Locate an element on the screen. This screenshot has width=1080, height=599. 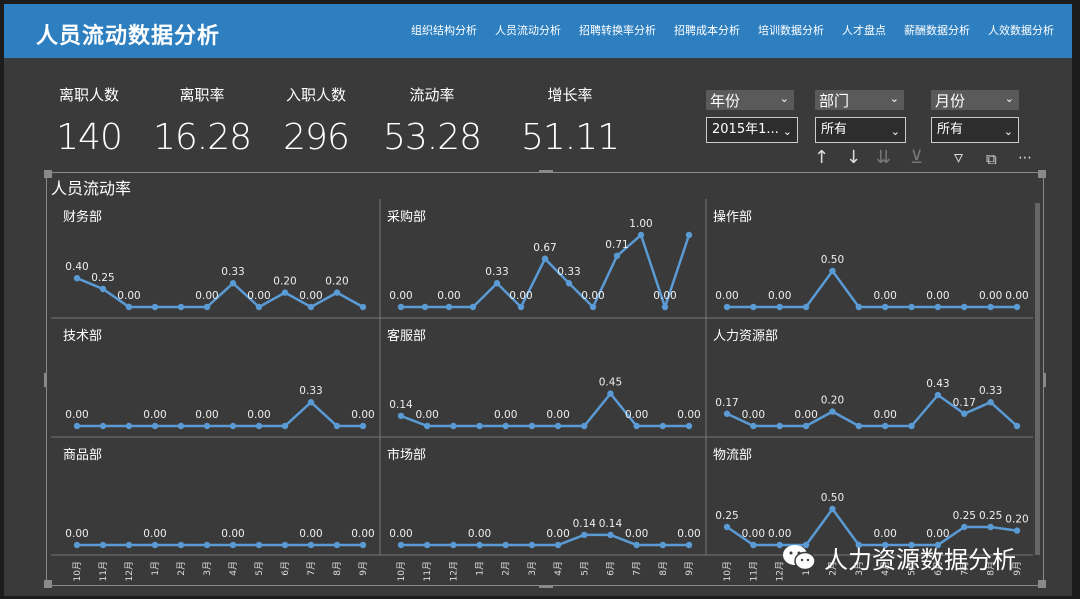
kpi-growth-rate: 增长率 51.11 is located at coordinates (570, 121).